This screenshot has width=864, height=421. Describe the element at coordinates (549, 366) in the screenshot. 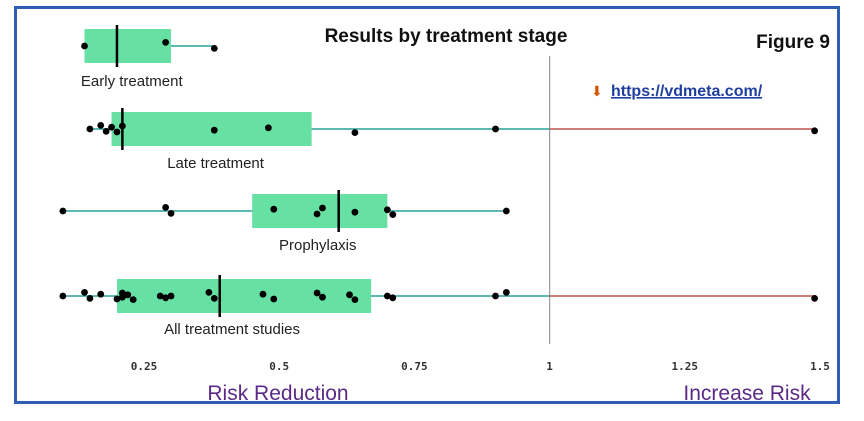

I see `x-tick-label: 1` at that location.